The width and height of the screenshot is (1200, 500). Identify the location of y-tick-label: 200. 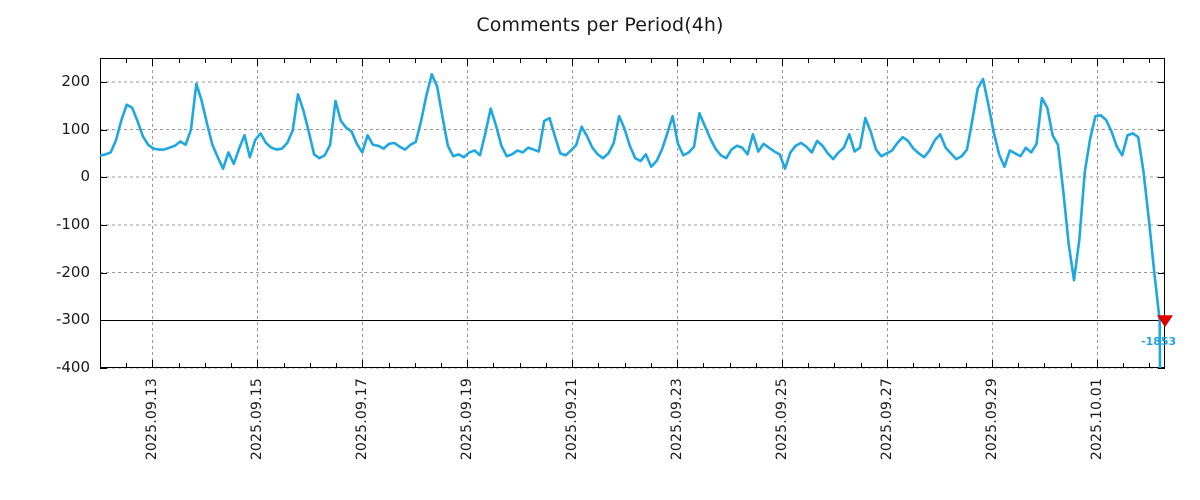
(75, 80).